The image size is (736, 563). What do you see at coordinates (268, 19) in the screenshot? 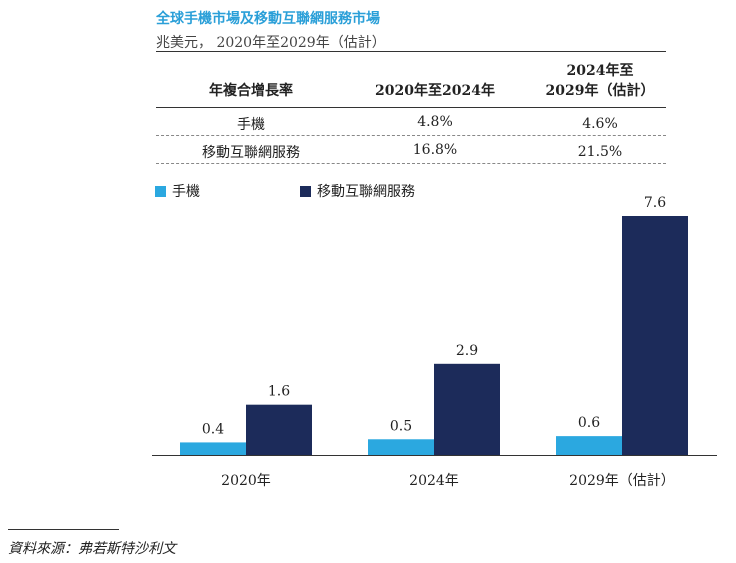
I see `chart-title: 全球手機市場及移動互聯網服務市場` at bounding box center [268, 19].